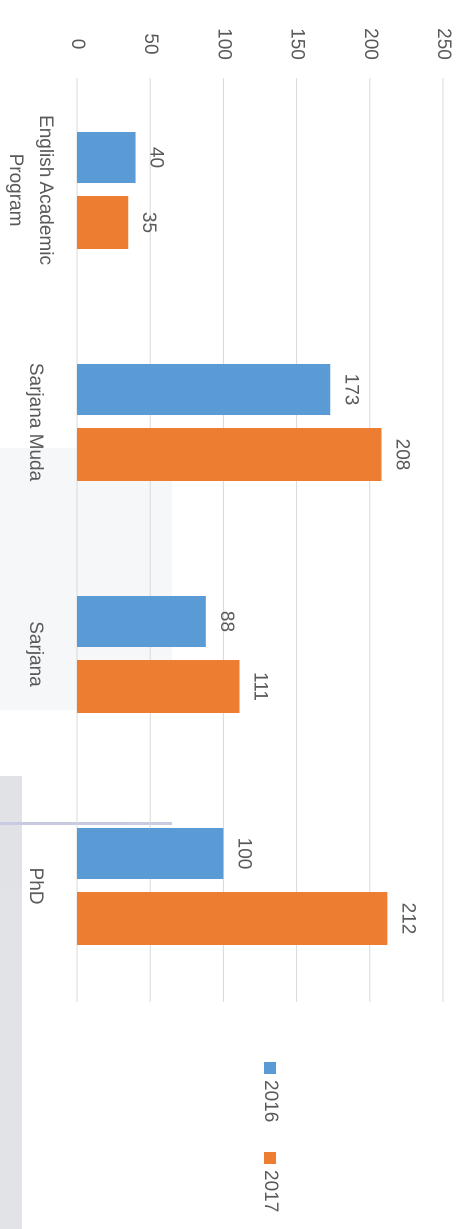  Describe the element at coordinates (443, 44) in the screenshot. I see `y-tick-label: 250` at that location.